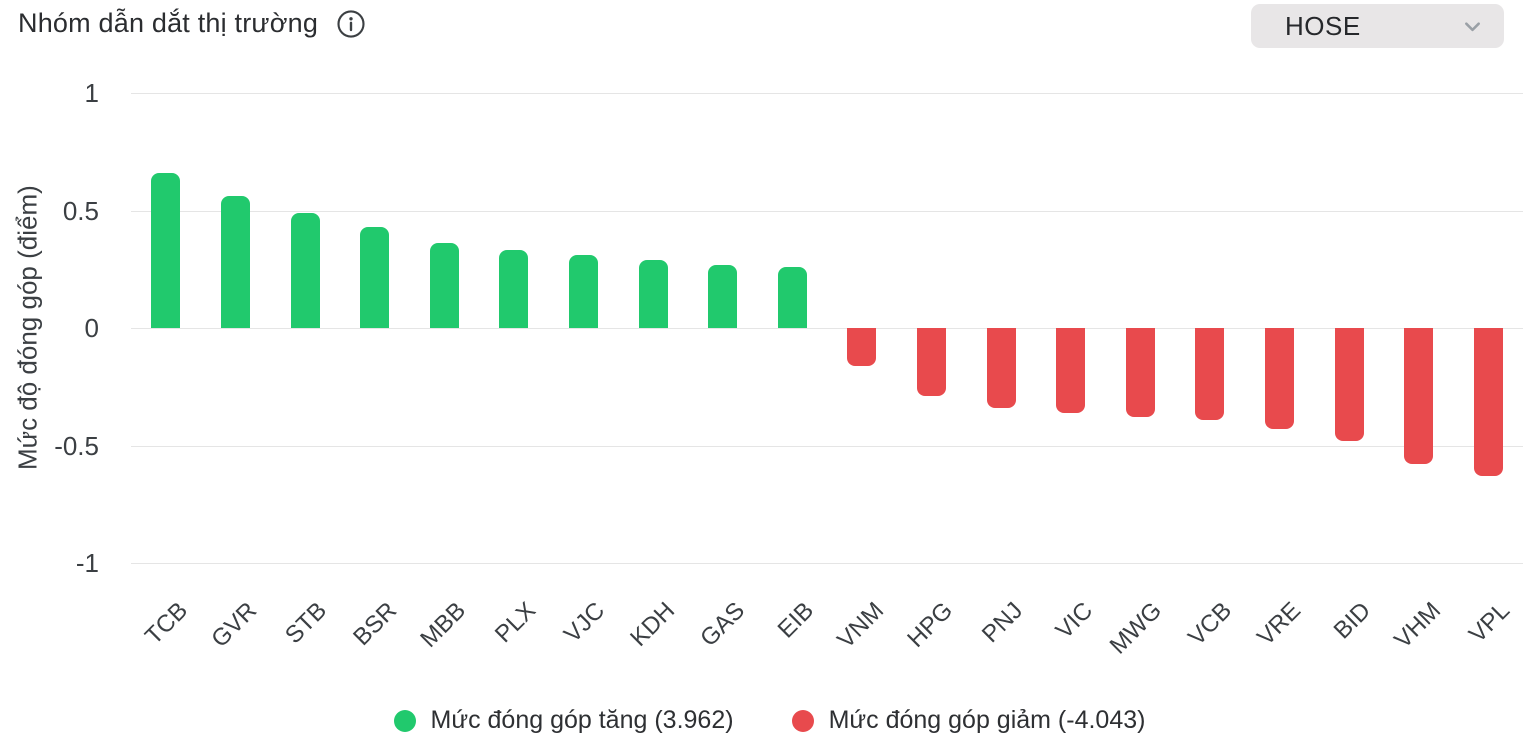  Describe the element at coordinates (723, 296) in the screenshot. I see `bar-gas` at that location.